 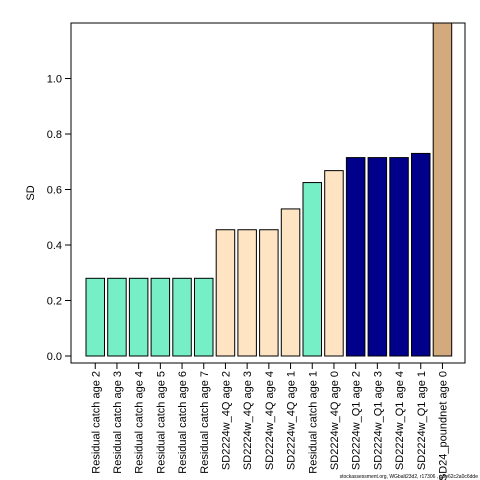 What do you see at coordinates (443, 425) in the screenshot?
I see `x-tick-label: SD24_poundnet age 0` at bounding box center [443, 425].